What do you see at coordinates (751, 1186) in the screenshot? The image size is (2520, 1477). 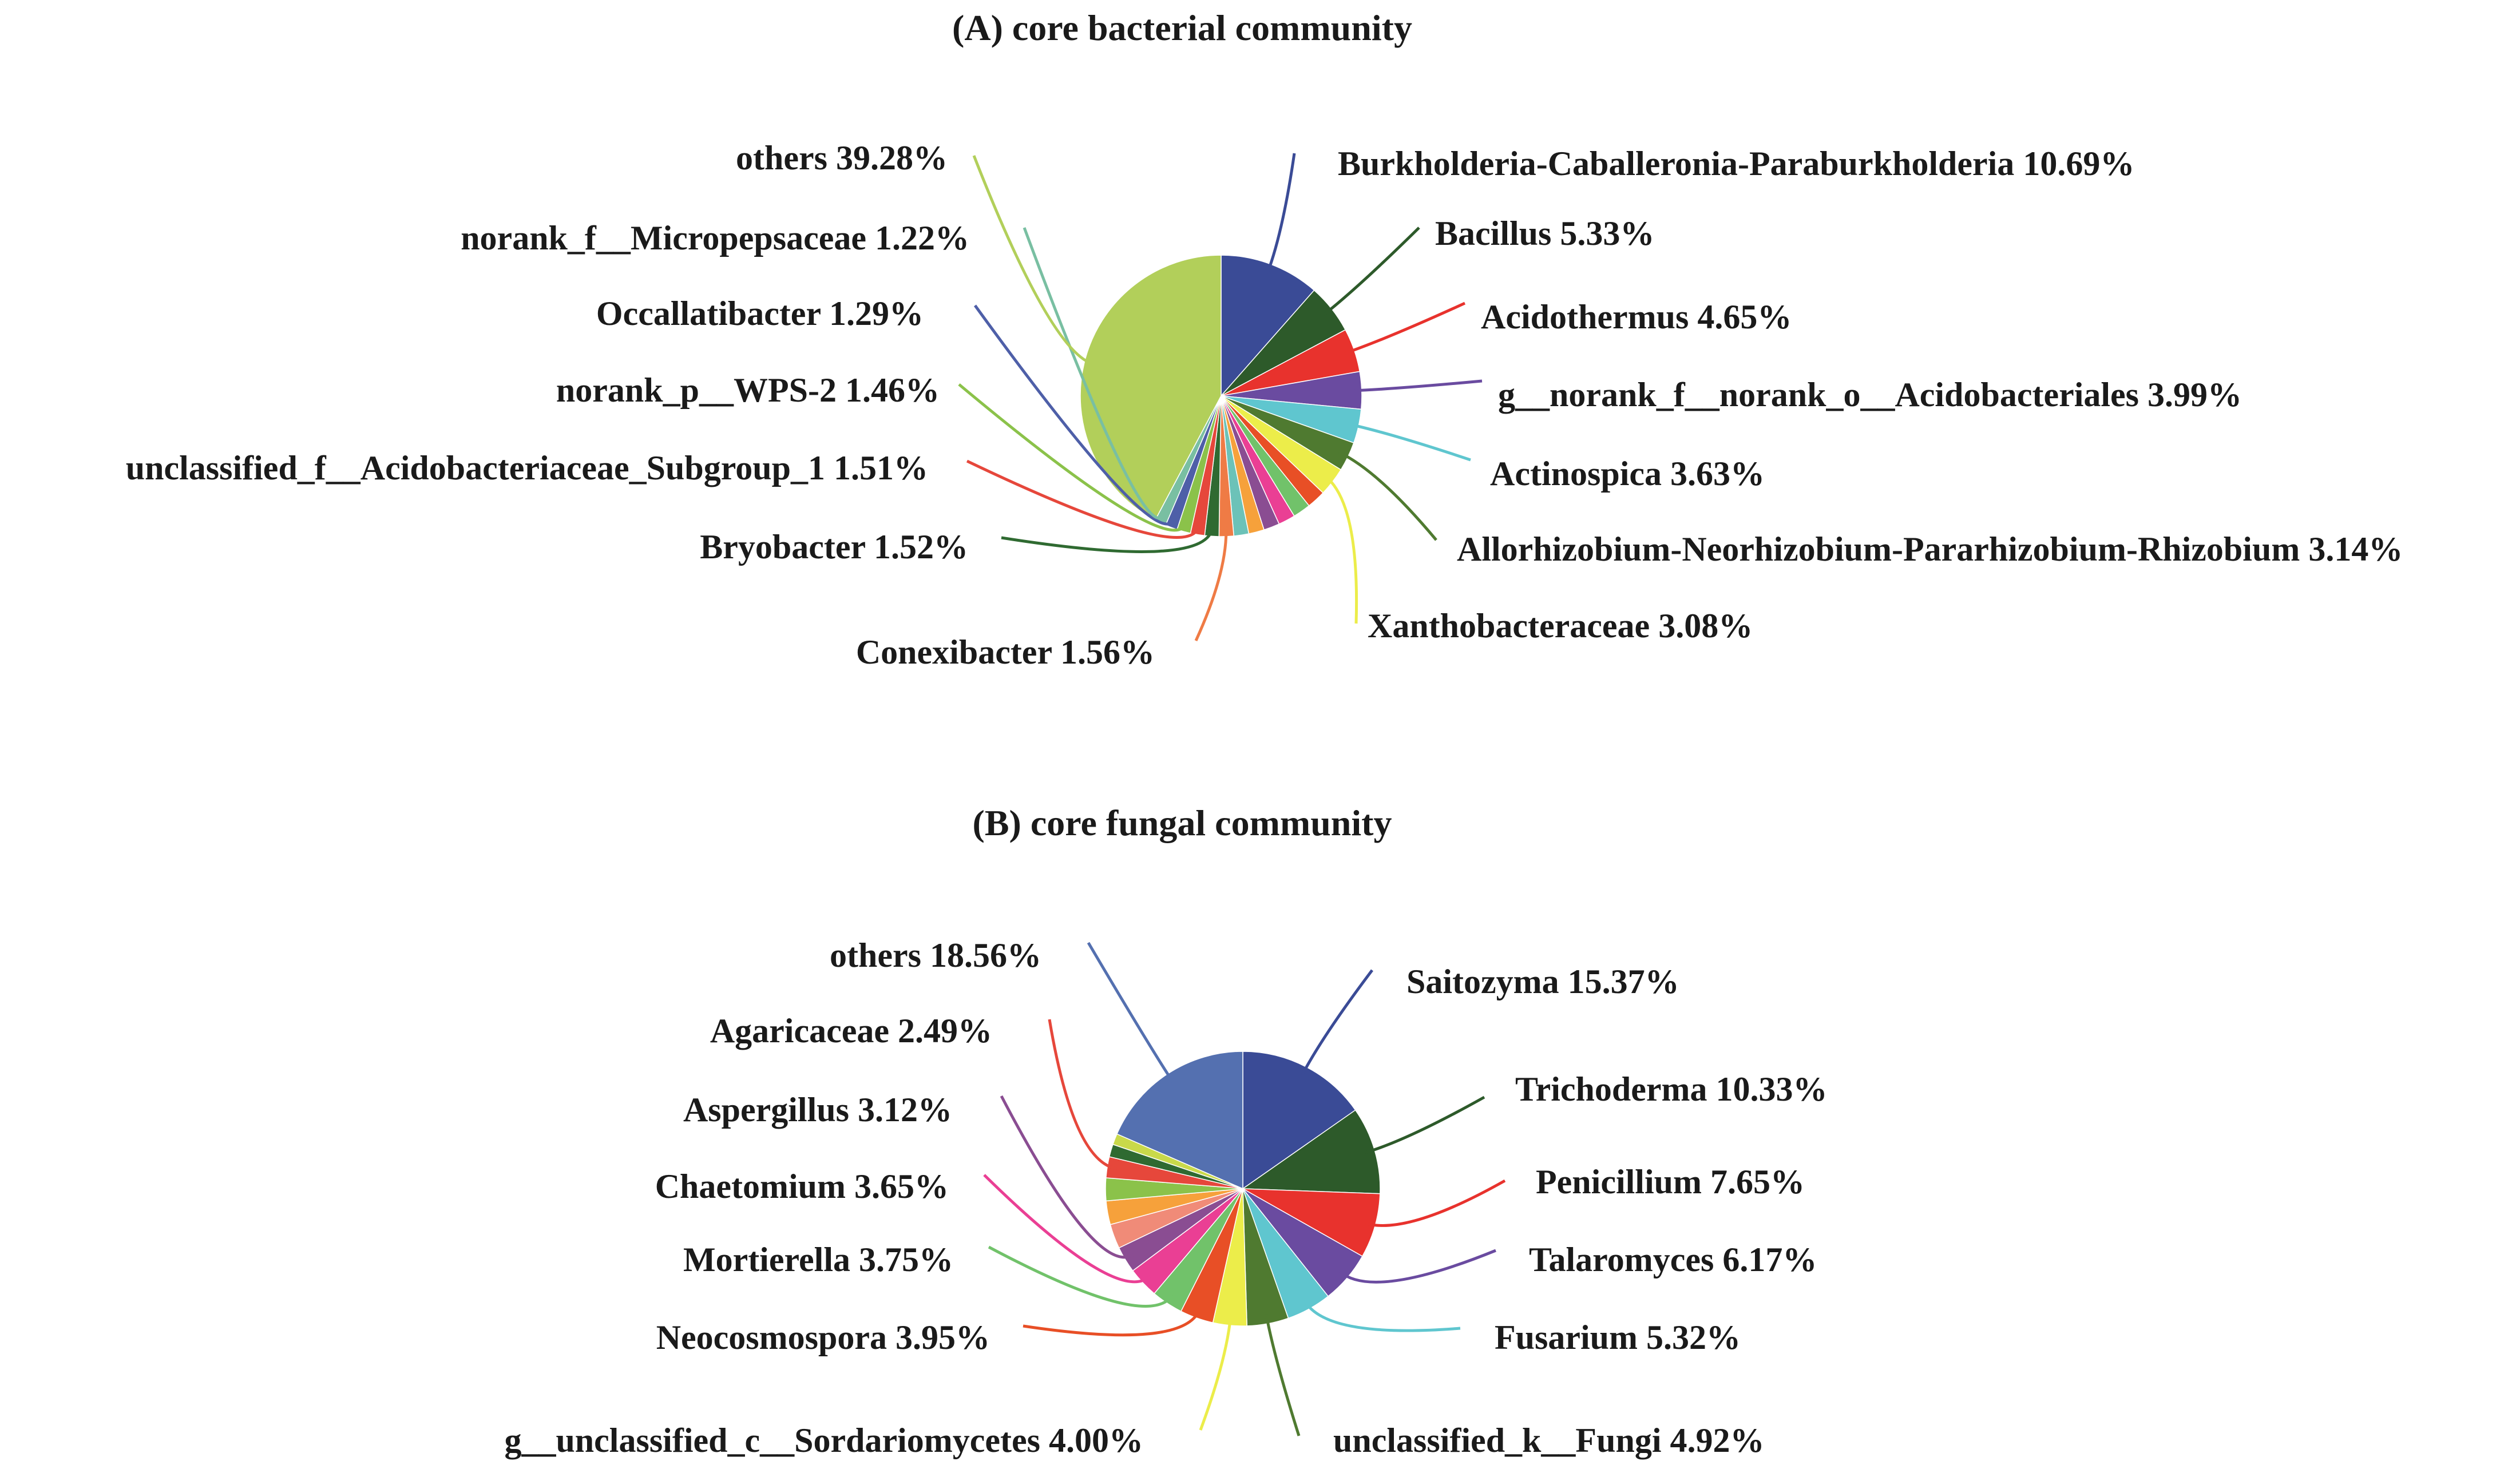 I see `slice-label-name: Chaetomium` at bounding box center [751, 1186].